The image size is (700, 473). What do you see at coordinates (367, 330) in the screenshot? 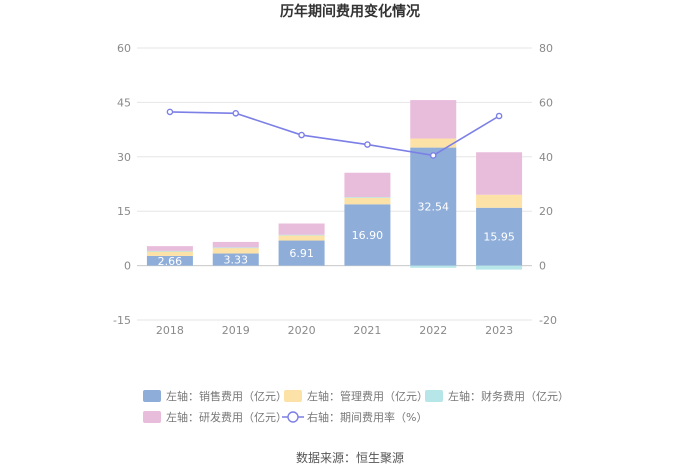
I see `x-axis-tick-label: 2021` at bounding box center [367, 330].